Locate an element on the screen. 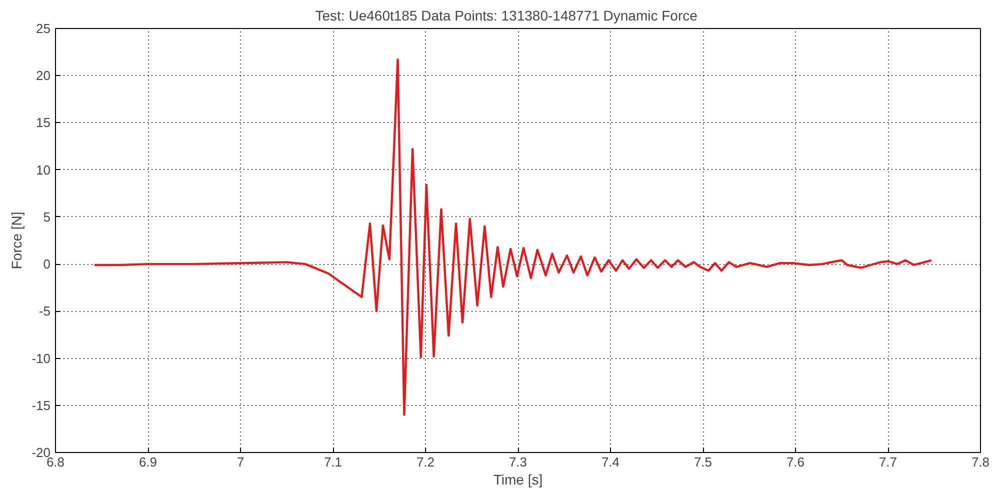 This screenshot has height=490, width=996. y-tick-label: -5 is located at coordinates (44, 311).